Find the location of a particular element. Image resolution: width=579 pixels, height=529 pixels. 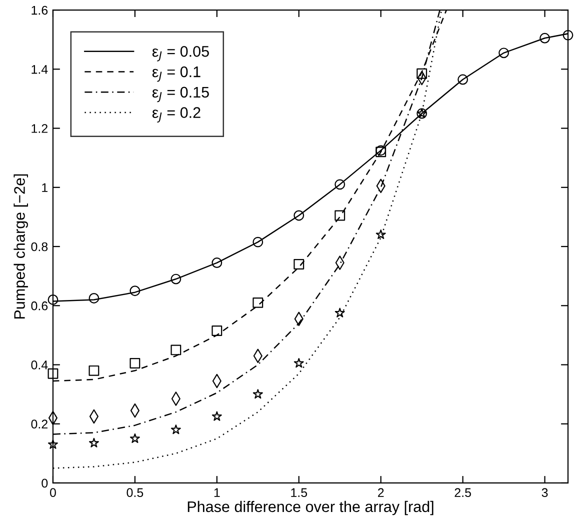

legend-label: ε$_{J}$ = 0.2 is located at coordinates (176, 114).